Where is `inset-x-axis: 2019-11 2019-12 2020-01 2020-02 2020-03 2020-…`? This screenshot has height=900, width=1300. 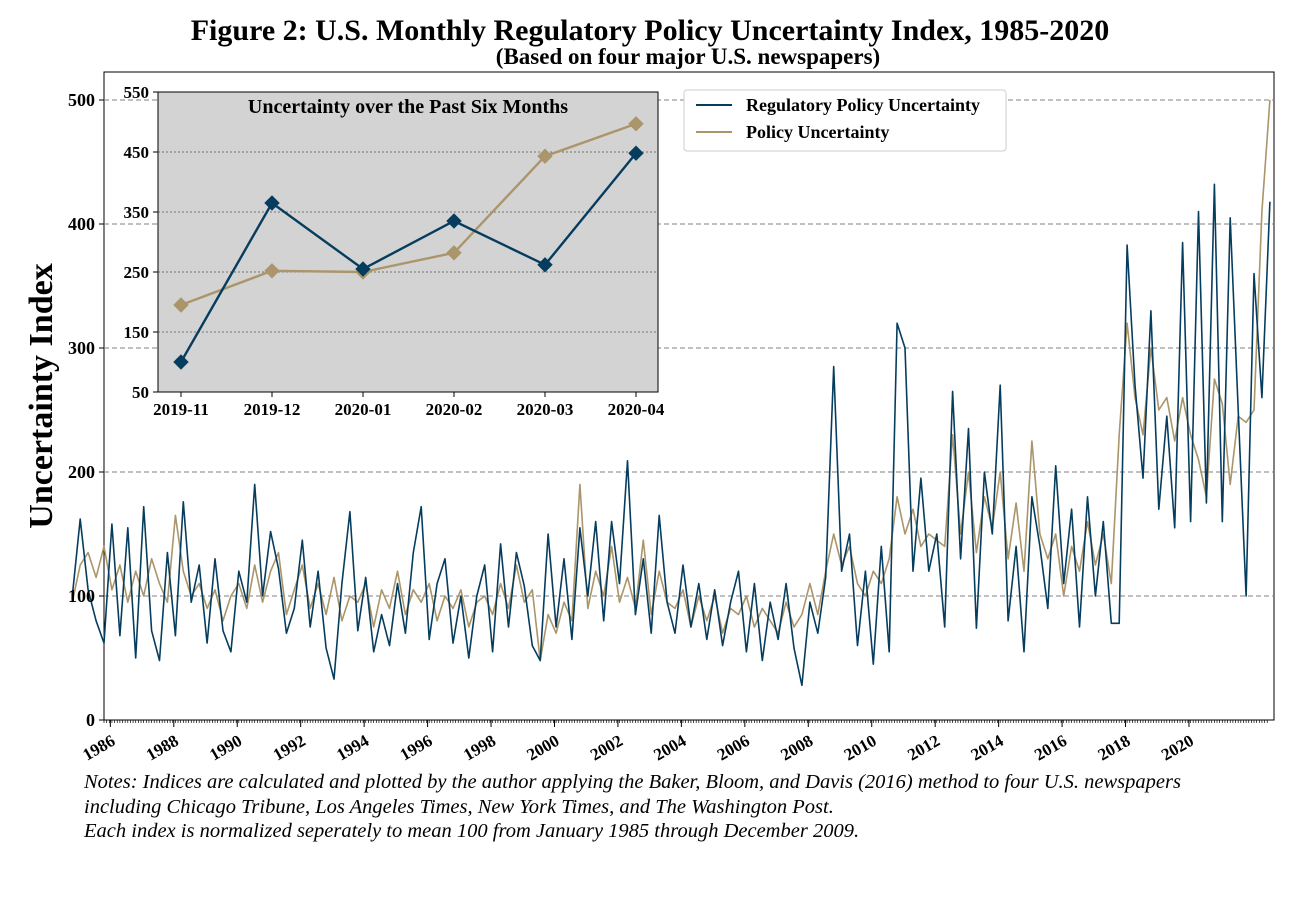
inset-x-axis: 2019-11 2019-12 2020-01 2020-02 2020-03 2020-… is located at coordinates (409, 405).